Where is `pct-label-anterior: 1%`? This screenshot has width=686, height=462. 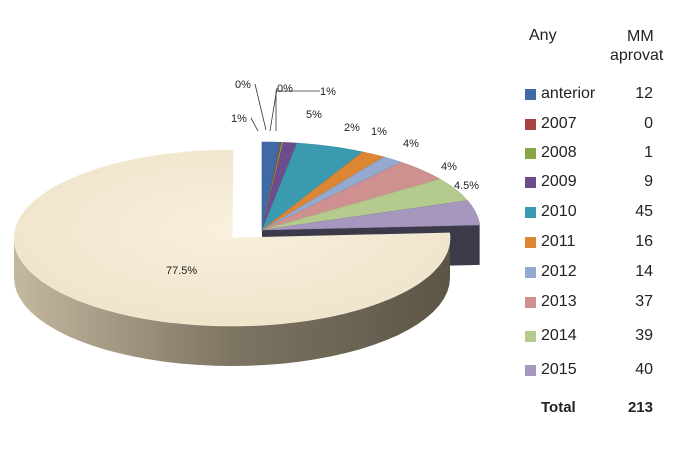 pct-label-anterior: 1% is located at coordinates (239, 119).